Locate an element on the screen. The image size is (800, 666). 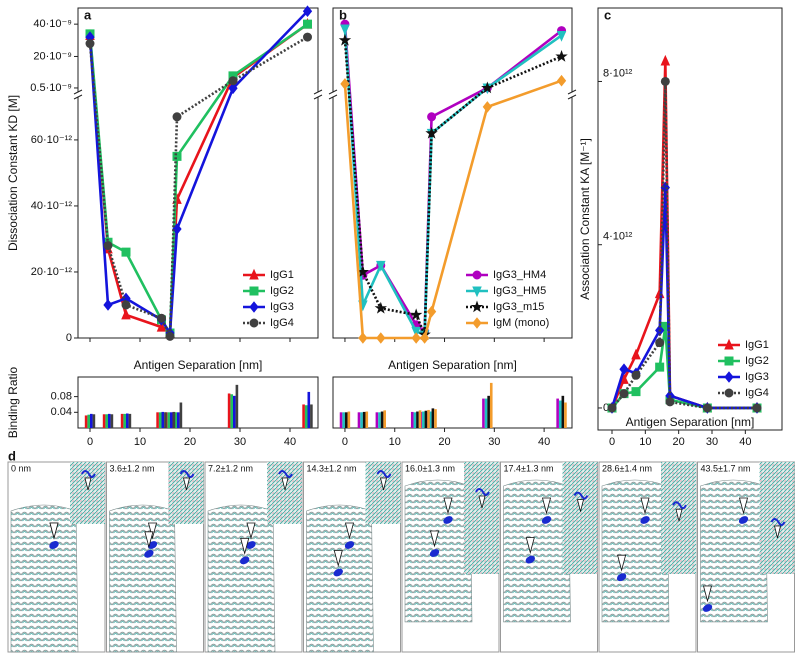
legend-label: IgG2 is located at coordinates (282, 291).